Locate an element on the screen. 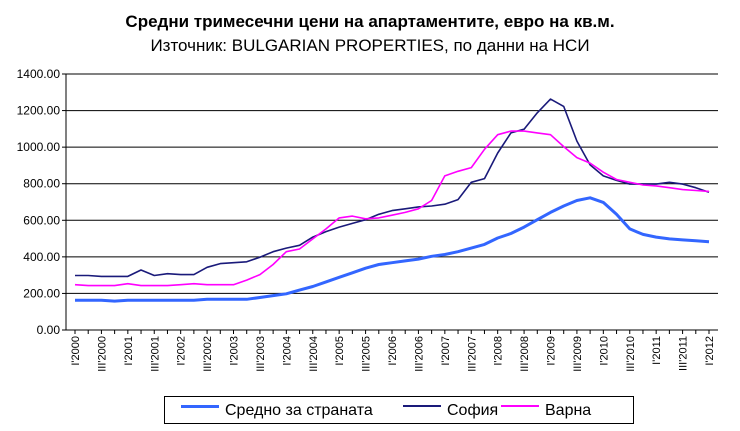 This screenshot has width=740, height=431. x-tick-label: I'2001 is located at coordinates (129, 351).